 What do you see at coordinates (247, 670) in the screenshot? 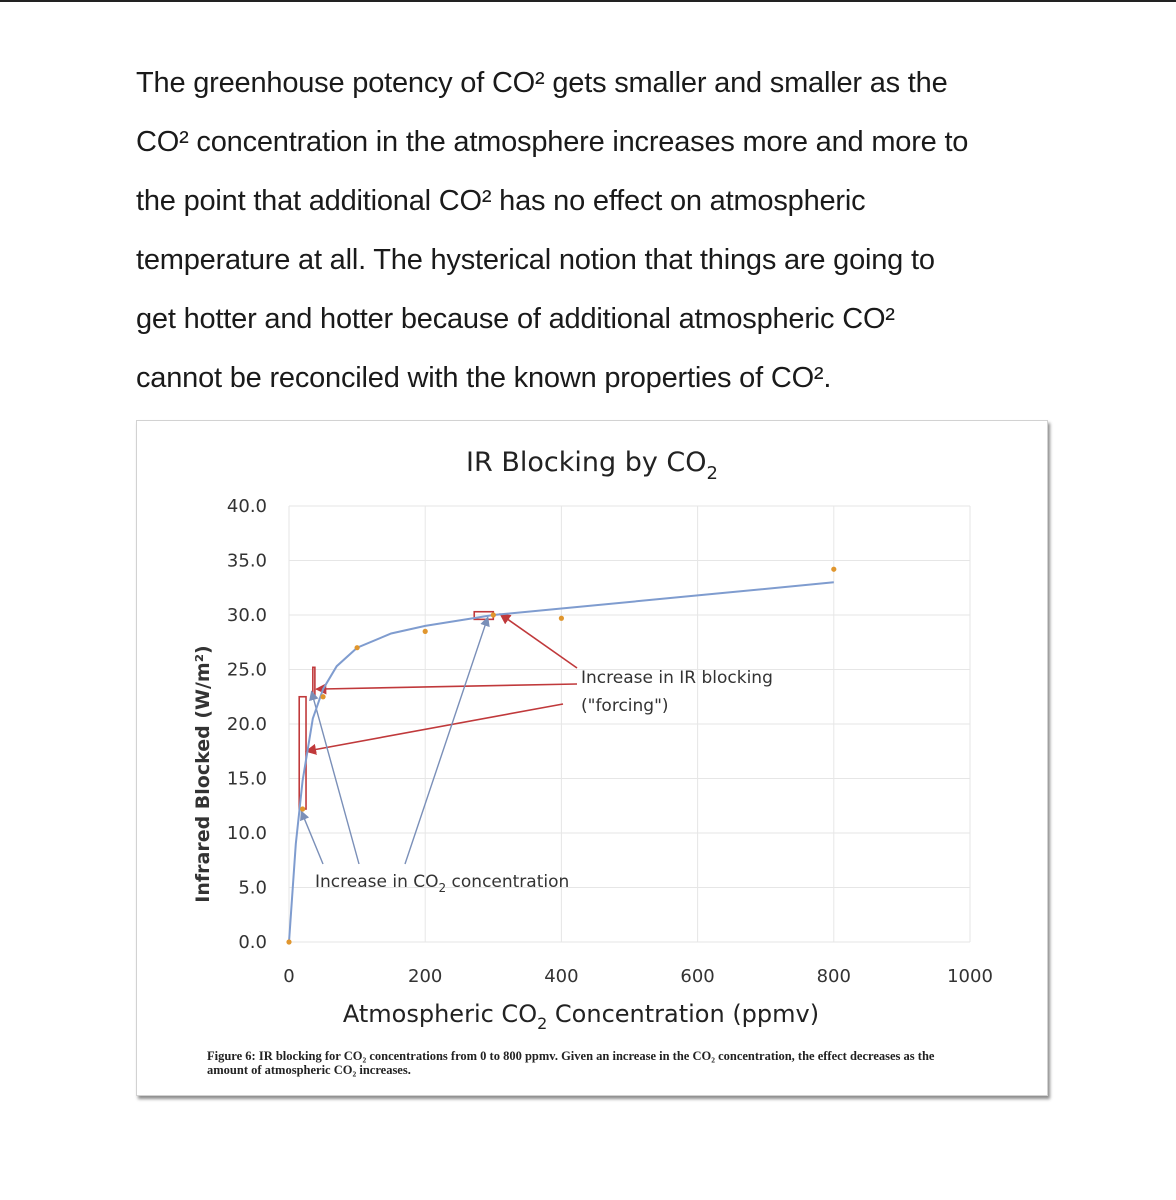
I see `y-tick-label: 25.0` at bounding box center [247, 670].